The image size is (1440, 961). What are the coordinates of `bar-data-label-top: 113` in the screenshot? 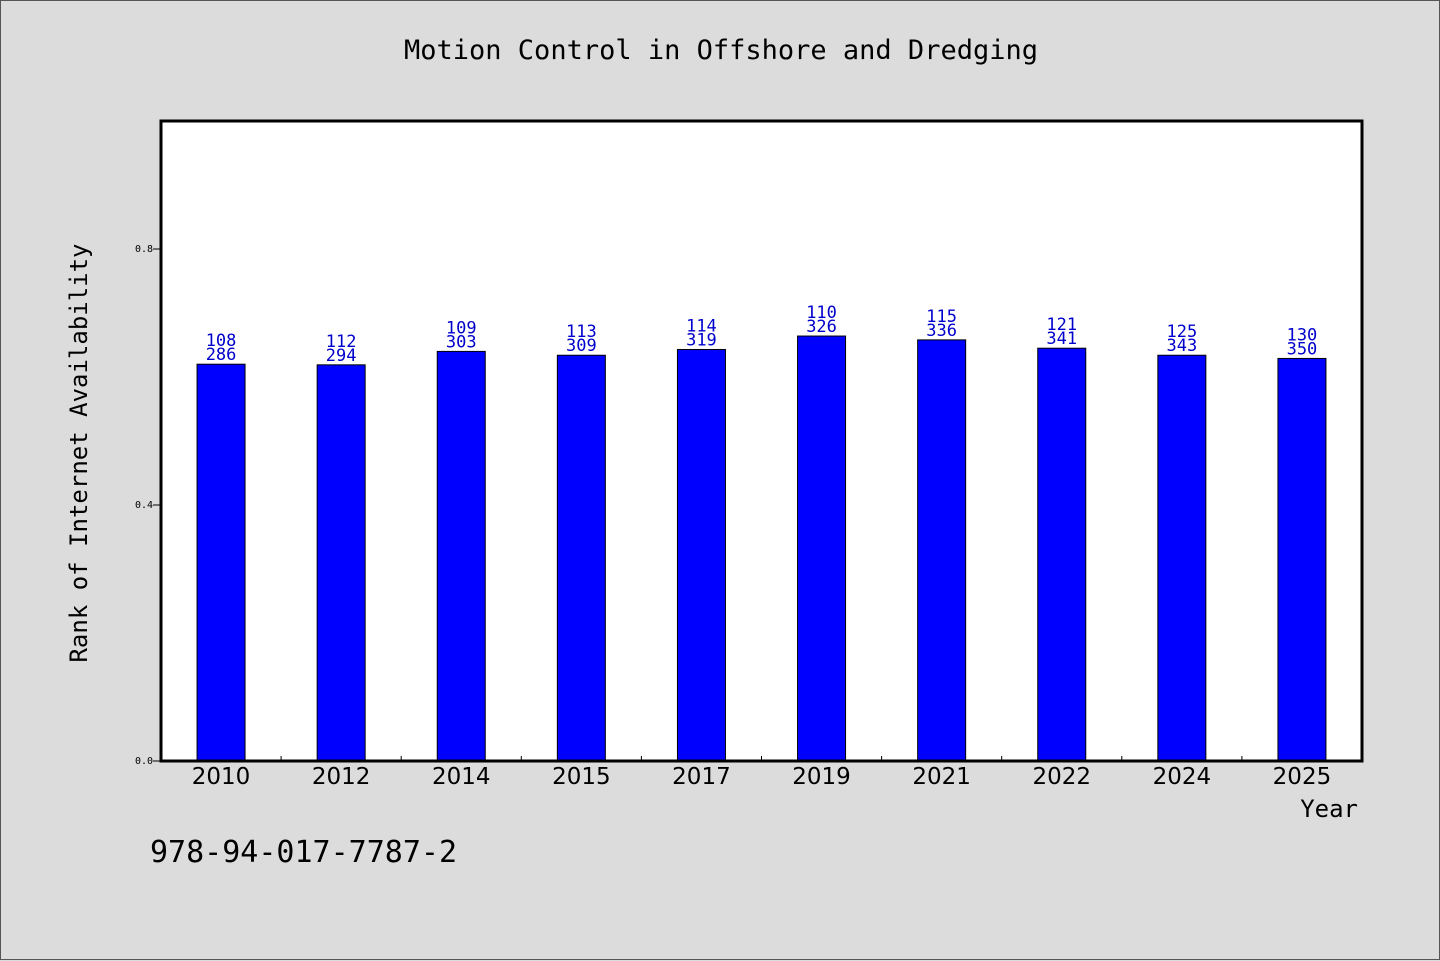 It's located at (581, 332).